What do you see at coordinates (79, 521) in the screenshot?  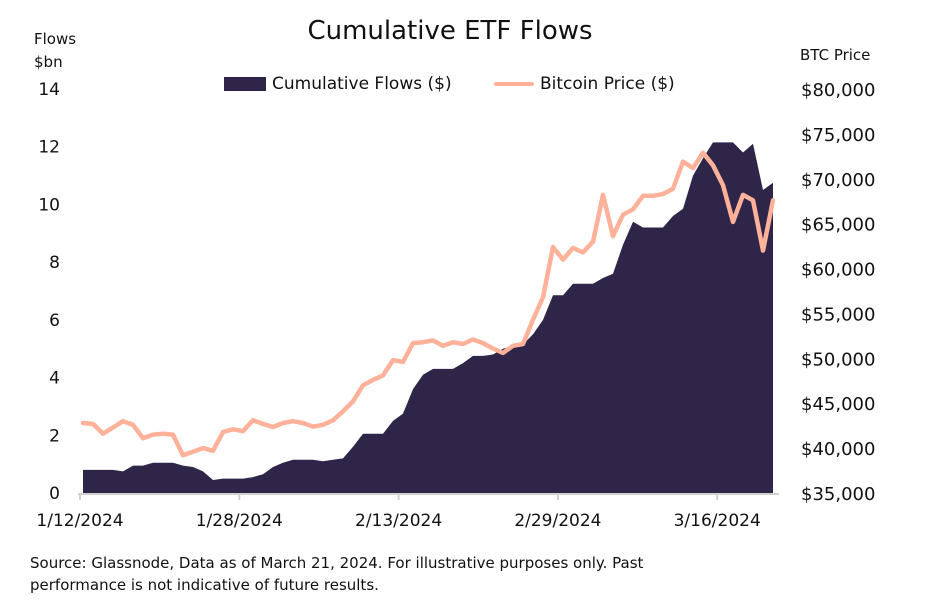 I see `x-tick-label: 1/12/2024` at bounding box center [79, 521].